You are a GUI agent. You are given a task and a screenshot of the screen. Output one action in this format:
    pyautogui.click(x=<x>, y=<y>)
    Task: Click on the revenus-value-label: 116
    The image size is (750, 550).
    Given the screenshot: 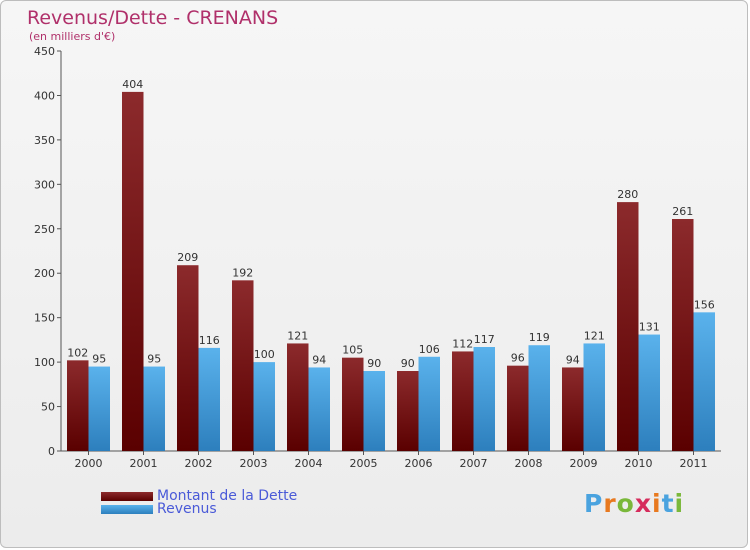 What is the action you would take?
    pyautogui.click(x=209, y=340)
    